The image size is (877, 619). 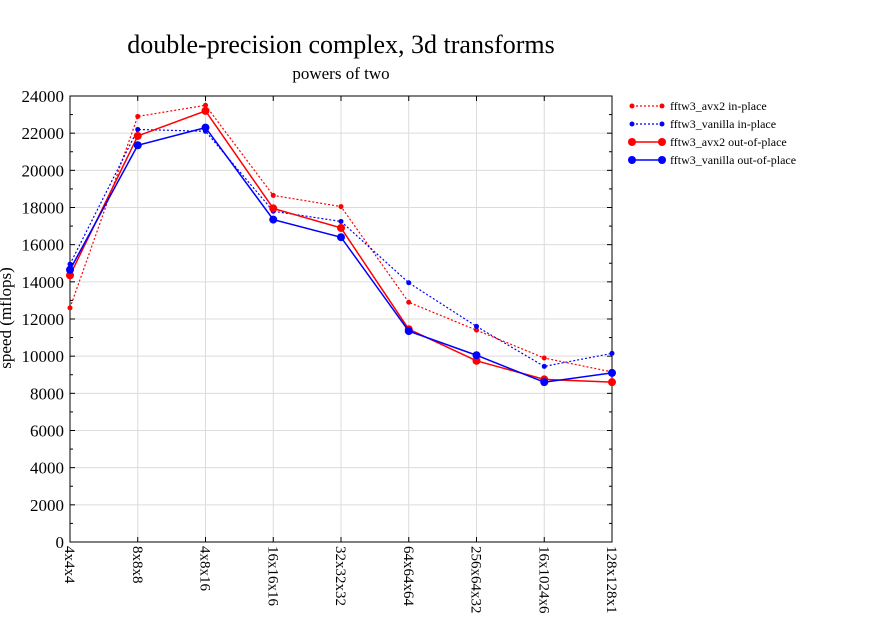 What do you see at coordinates (340, 73) in the screenshot?
I see `chart-subtitle: powers of two` at bounding box center [340, 73].